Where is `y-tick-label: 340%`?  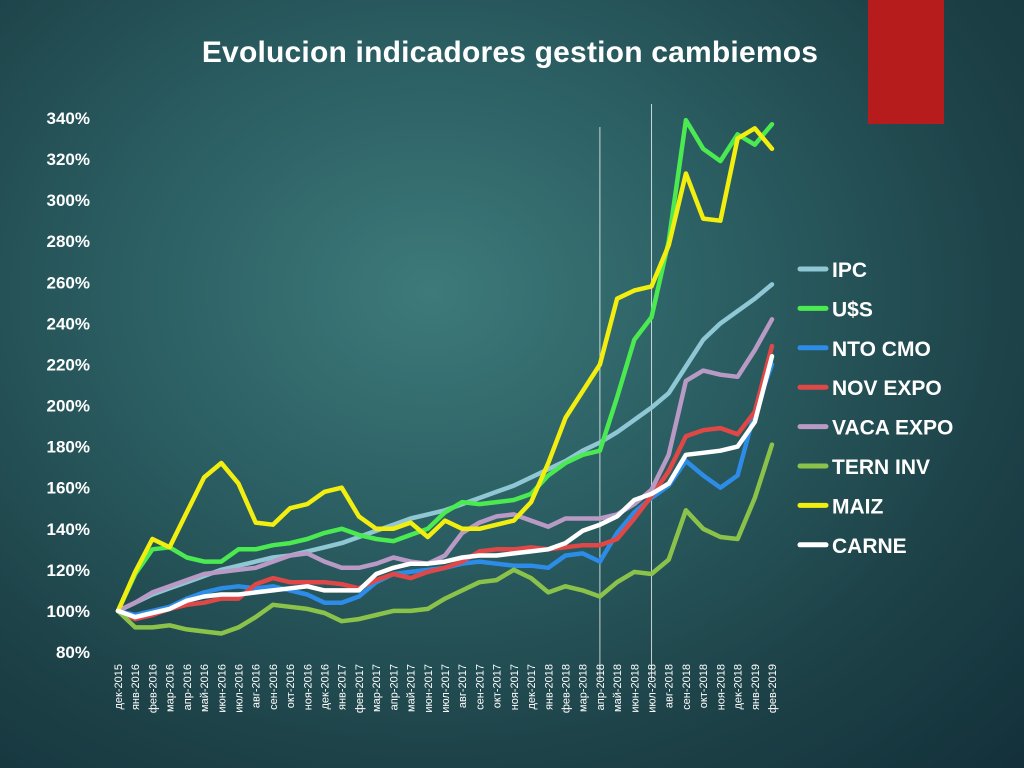 y-tick-label: 340% is located at coordinates (68, 118).